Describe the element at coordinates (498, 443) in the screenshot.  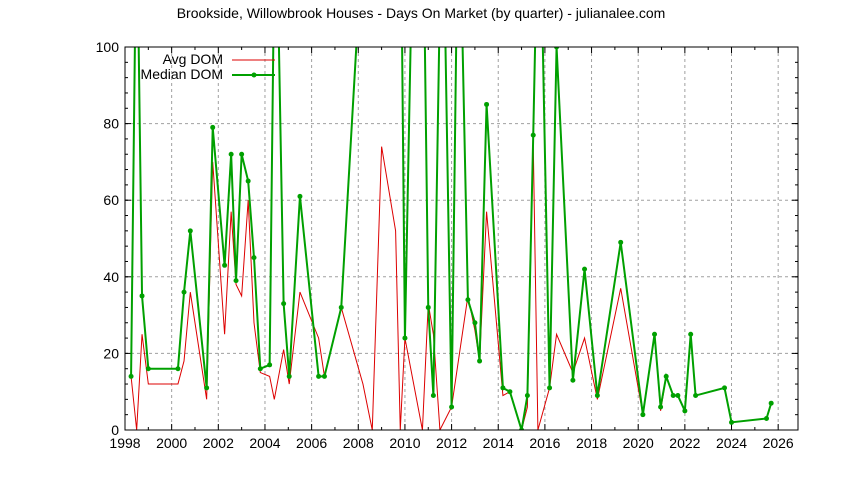
I see `x-tick-label: 2014` at that location.